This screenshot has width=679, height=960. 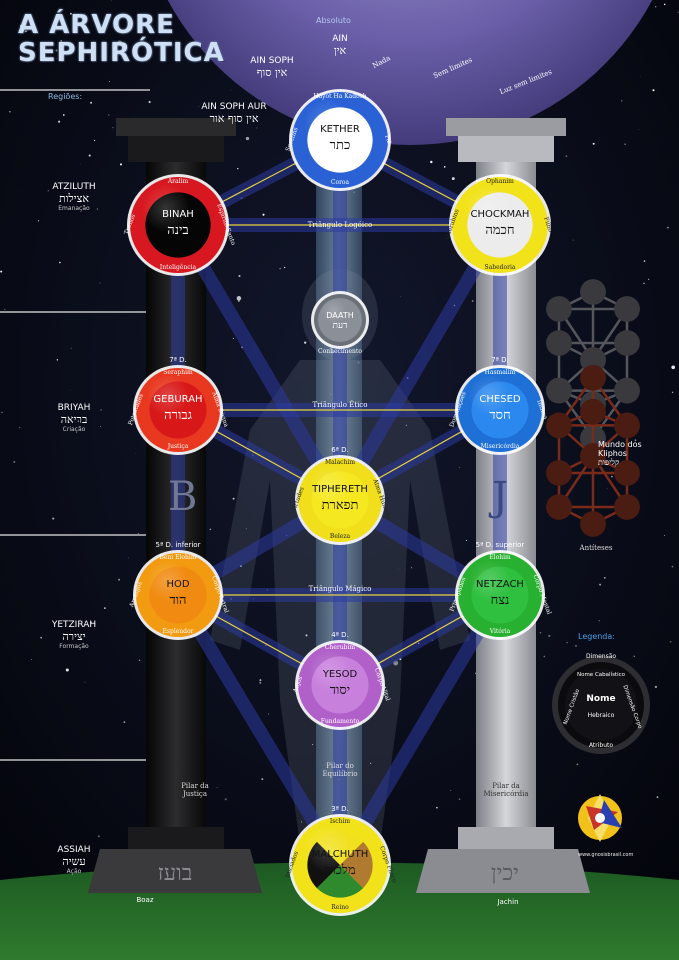 I want to click on path-netzach-malchuth, so click(x=420, y=730).